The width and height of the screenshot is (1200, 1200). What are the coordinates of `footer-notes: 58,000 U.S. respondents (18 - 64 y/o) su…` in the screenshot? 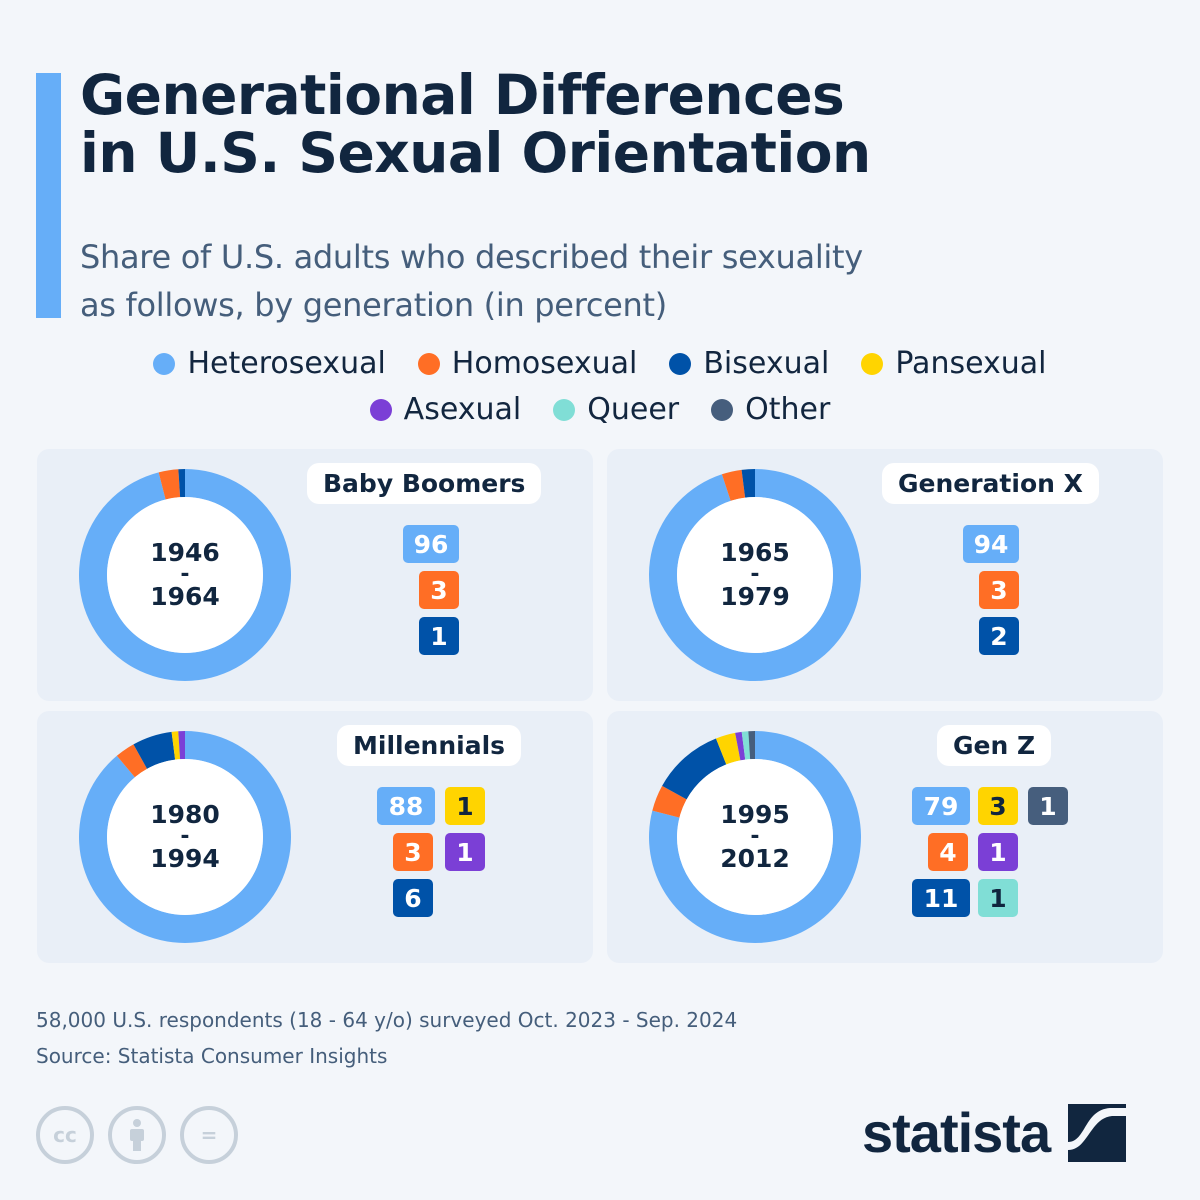 It's located at (386, 1038).